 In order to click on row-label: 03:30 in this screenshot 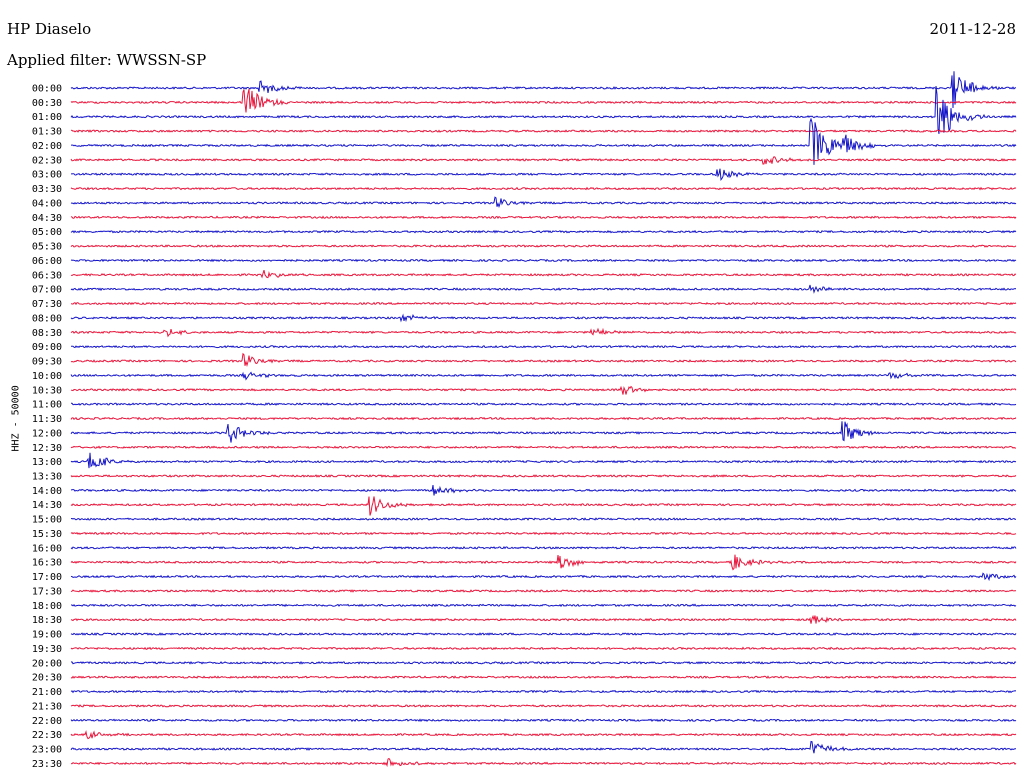, I will do `click(47, 189)`.